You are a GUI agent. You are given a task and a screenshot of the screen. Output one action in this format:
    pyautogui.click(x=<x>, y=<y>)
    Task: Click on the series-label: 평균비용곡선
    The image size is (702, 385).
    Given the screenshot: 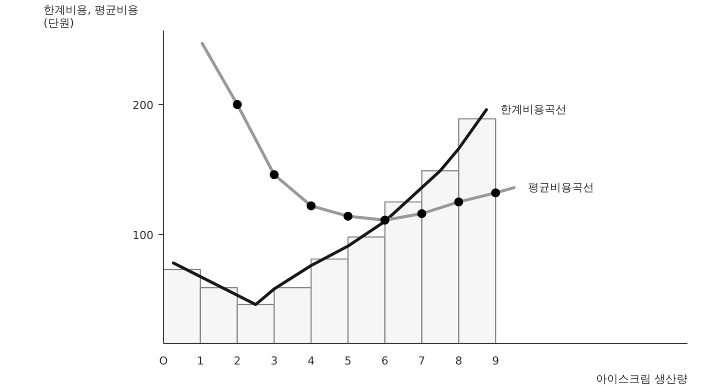 What is the action you would take?
    pyautogui.click(x=561, y=187)
    